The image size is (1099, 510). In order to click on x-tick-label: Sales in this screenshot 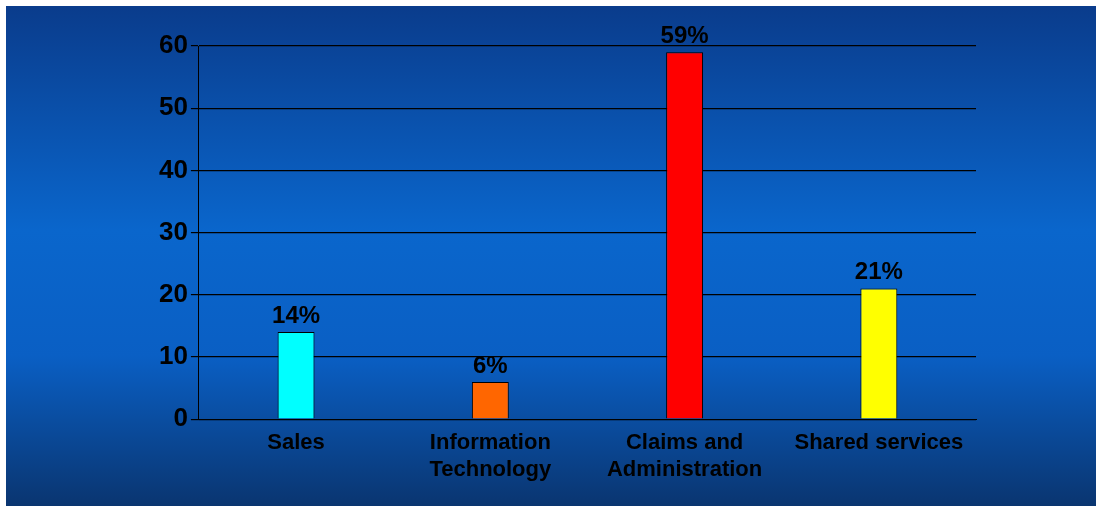, I will do `click(296, 442)`.